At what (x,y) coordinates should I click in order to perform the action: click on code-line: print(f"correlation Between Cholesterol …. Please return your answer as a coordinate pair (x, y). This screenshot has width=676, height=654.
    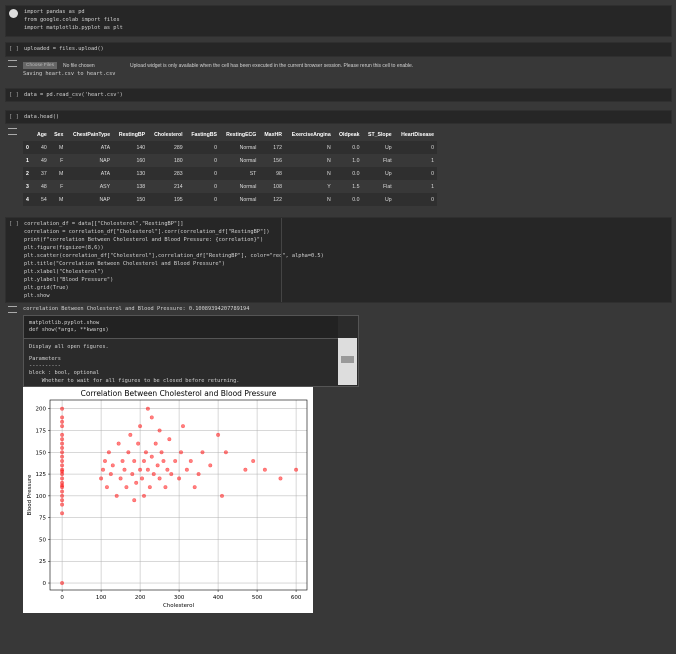
    Looking at the image, I should click on (144, 240).